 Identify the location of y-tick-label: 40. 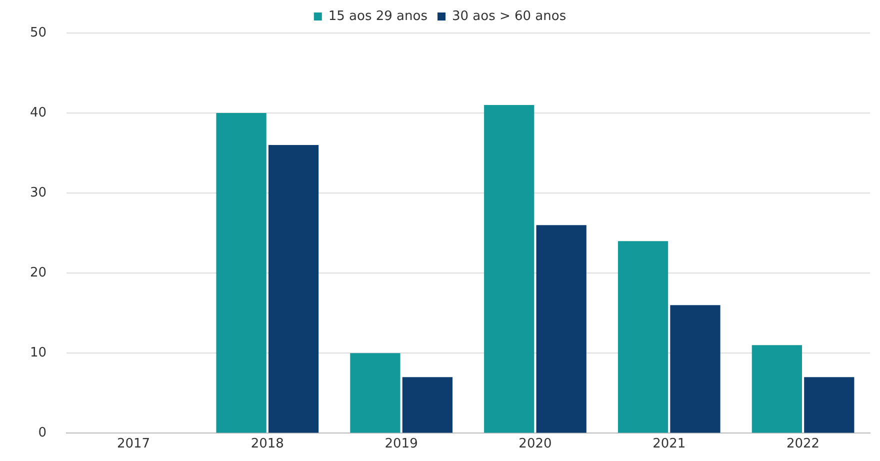
(38, 112).